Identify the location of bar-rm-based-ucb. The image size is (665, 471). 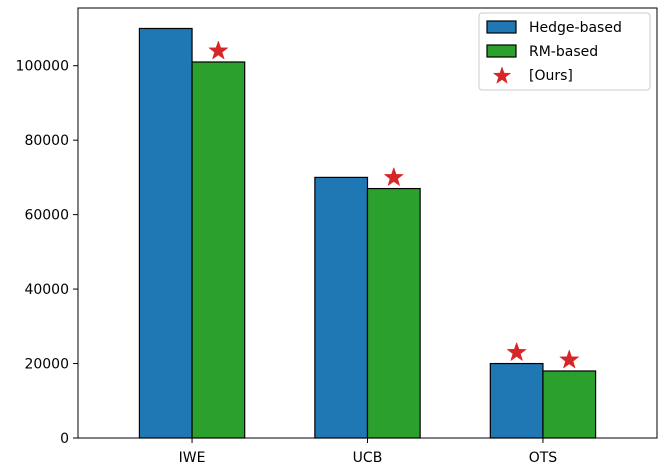
(393, 313).